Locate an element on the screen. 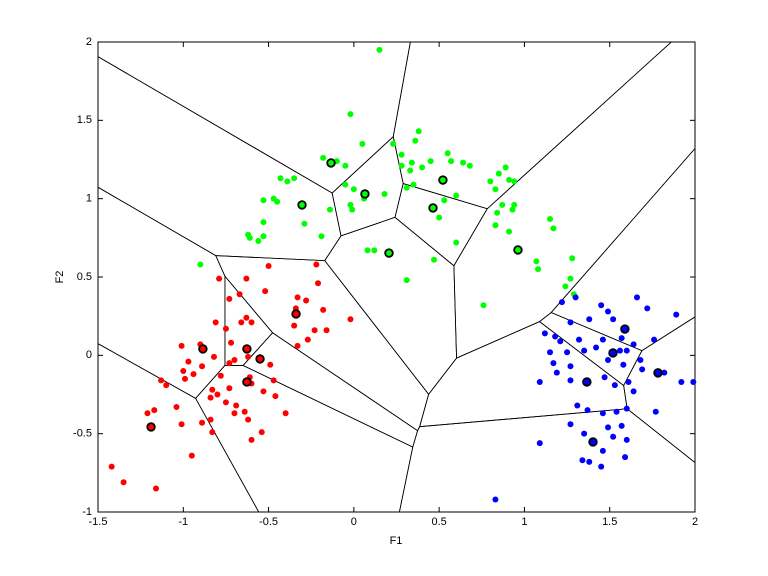 The height and width of the screenshot is (576, 768). y-tick-label: 0.5 is located at coordinates (84, 277).